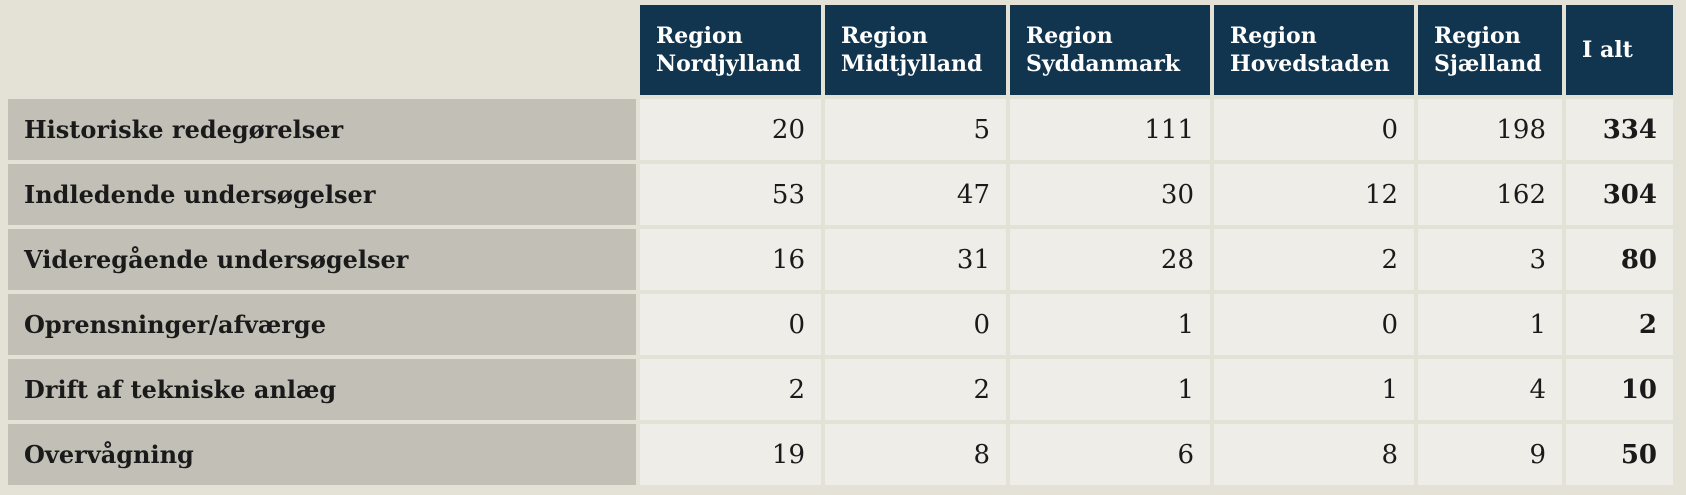 The image size is (1686, 495). I want to click on total-cell: 10, so click(1619, 389).